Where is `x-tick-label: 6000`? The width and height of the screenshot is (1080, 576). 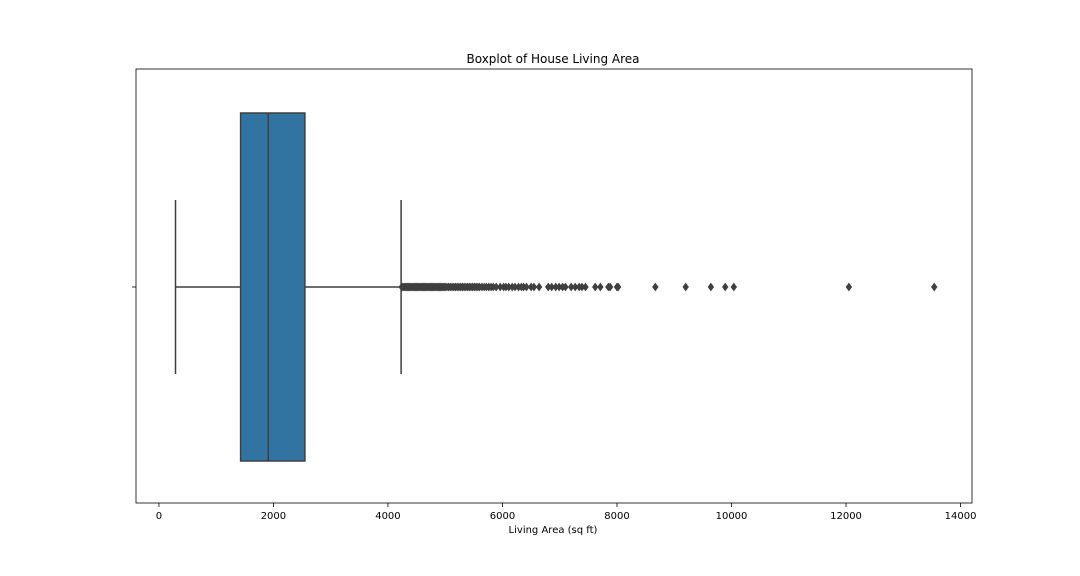 x-tick-label: 6000 is located at coordinates (502, 516).